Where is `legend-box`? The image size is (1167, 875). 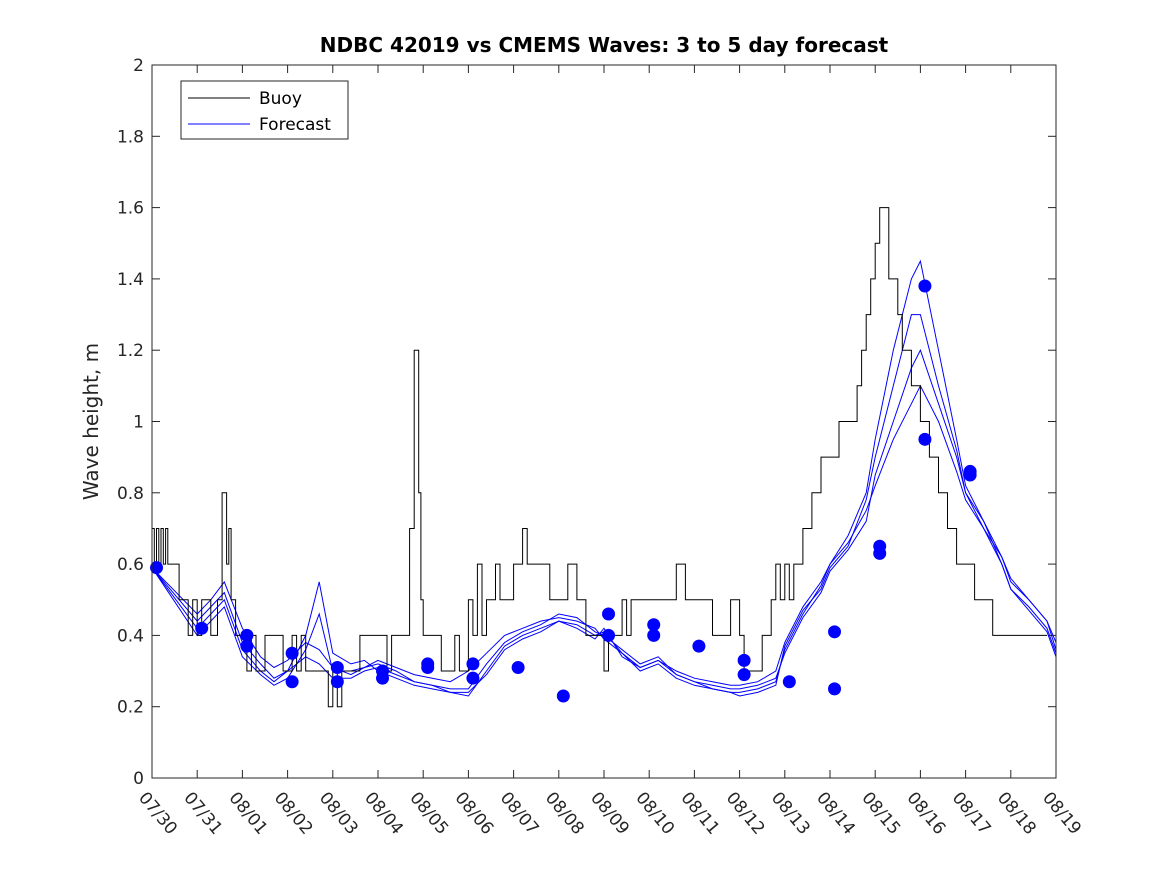
legend-box is located at coordinates (264, 110).